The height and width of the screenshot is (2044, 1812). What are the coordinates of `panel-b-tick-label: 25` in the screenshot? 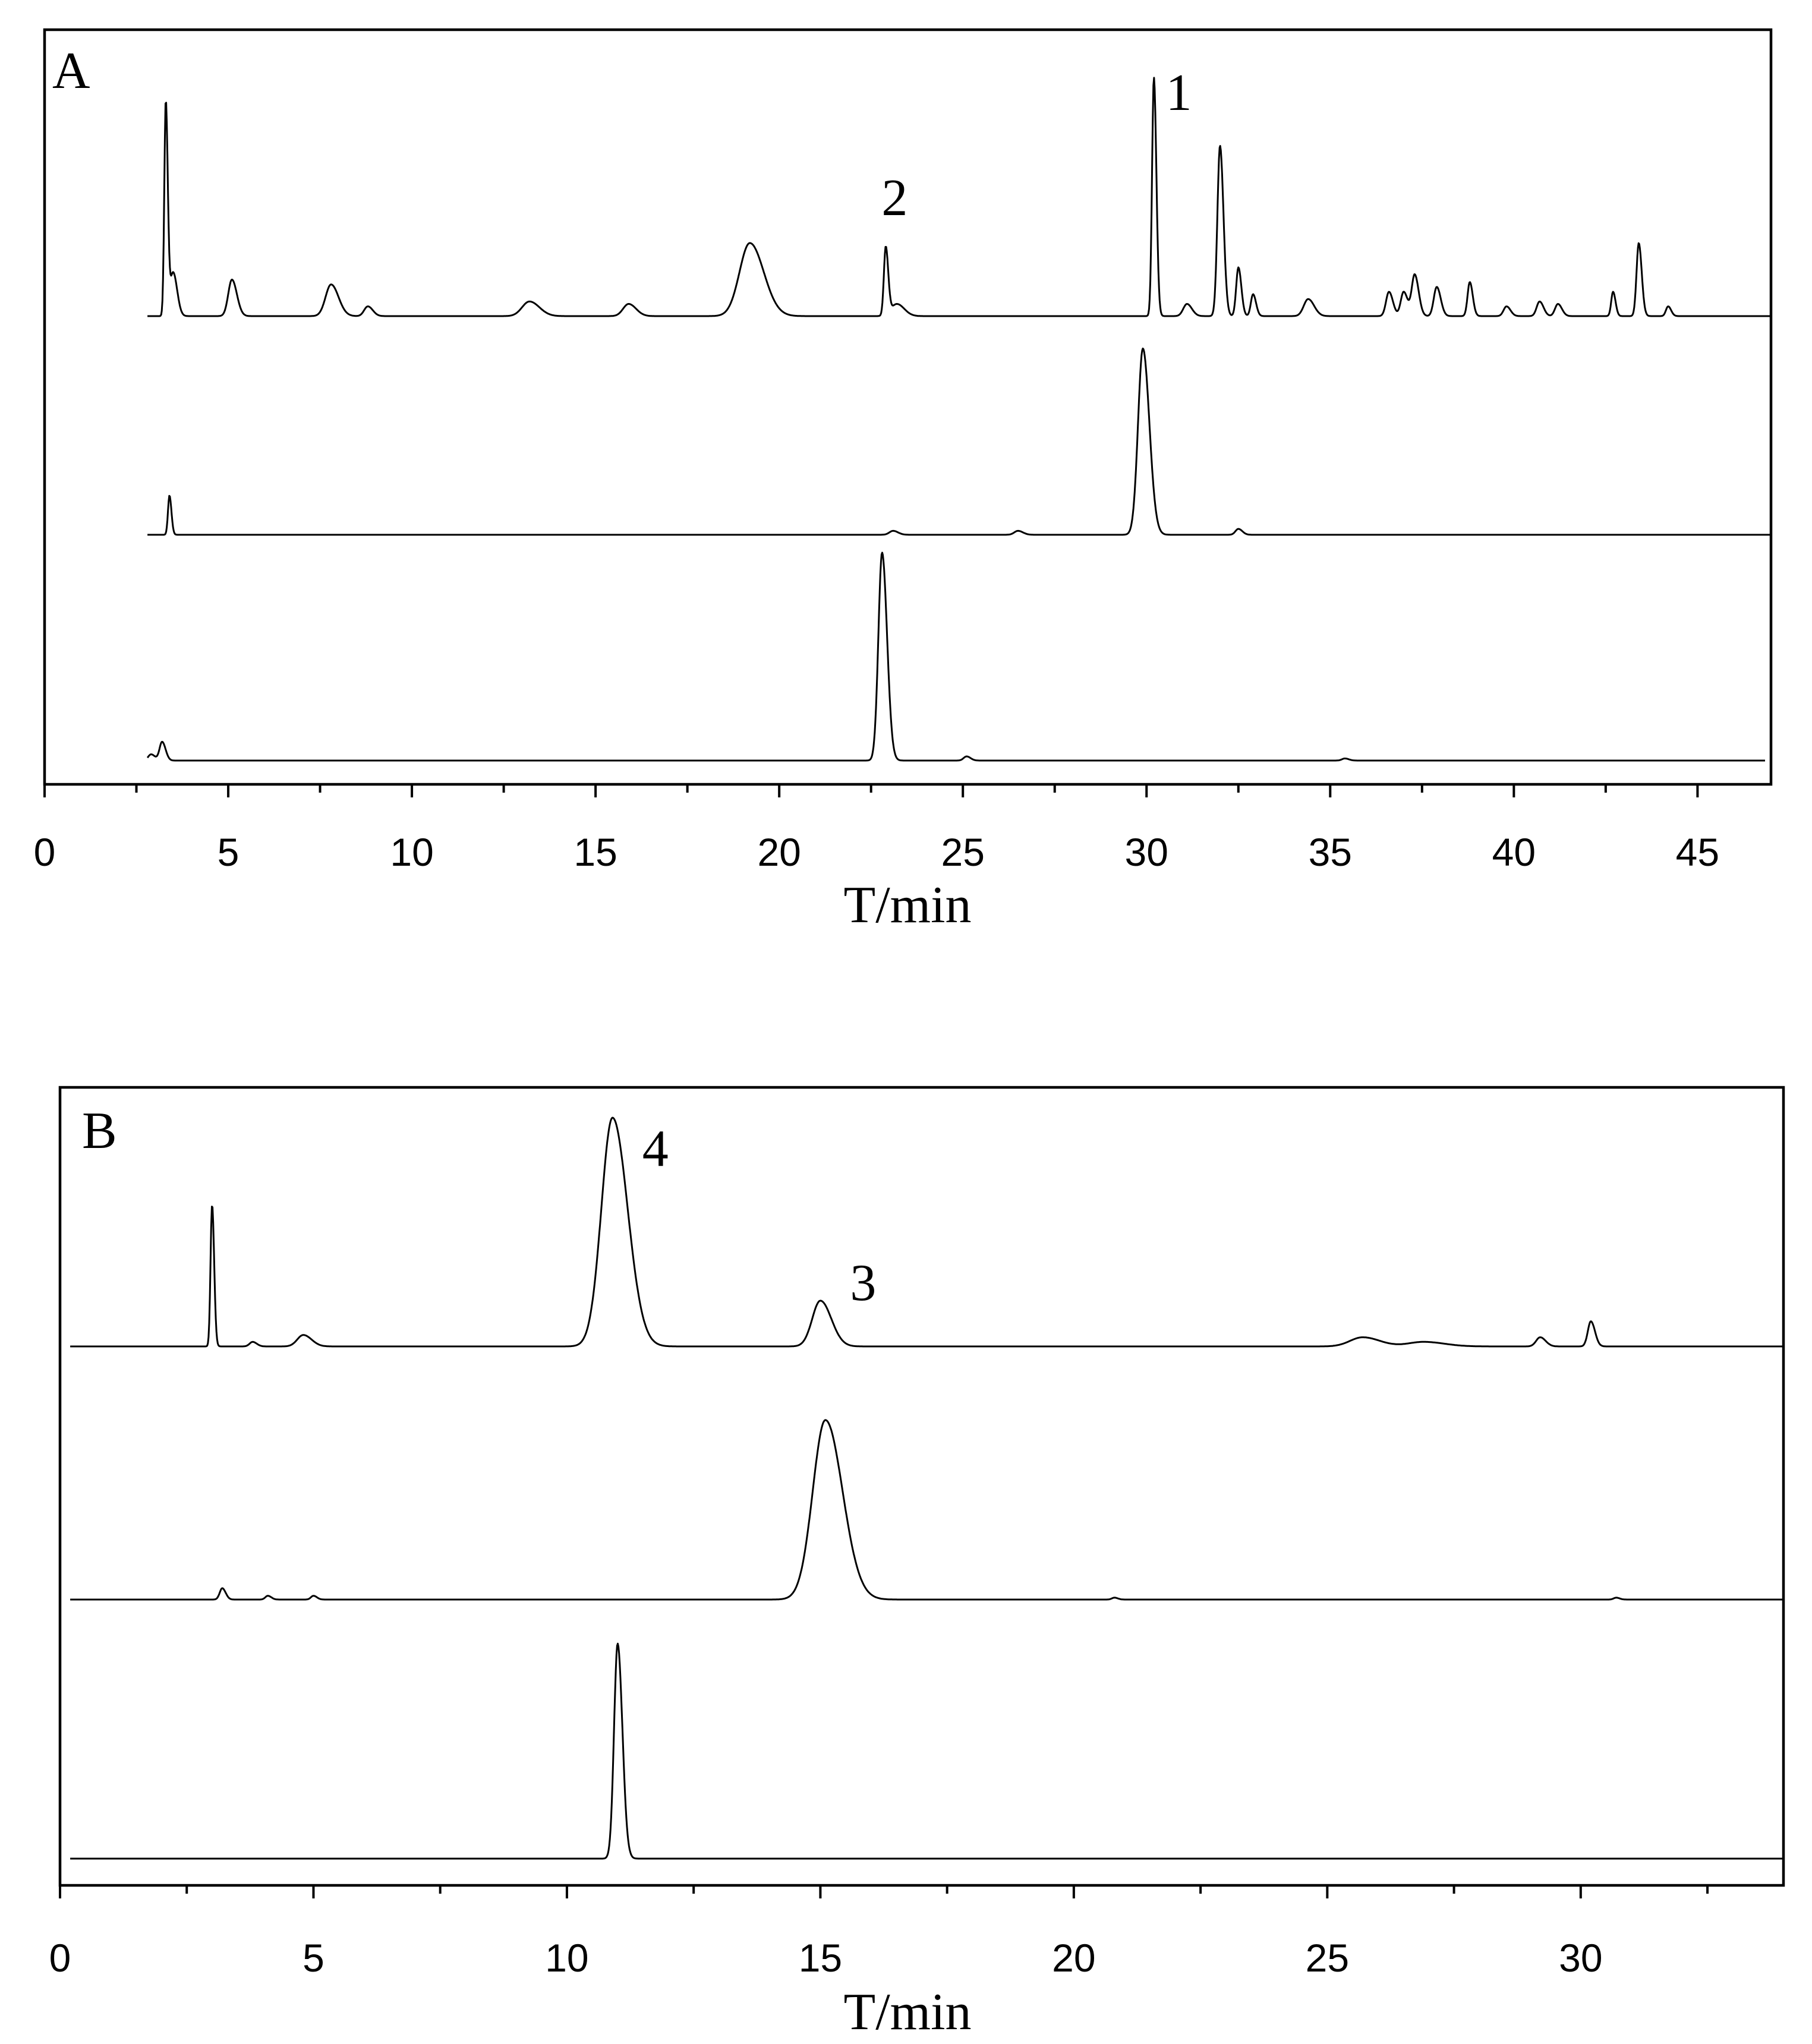 It's located at (1327, 1958).